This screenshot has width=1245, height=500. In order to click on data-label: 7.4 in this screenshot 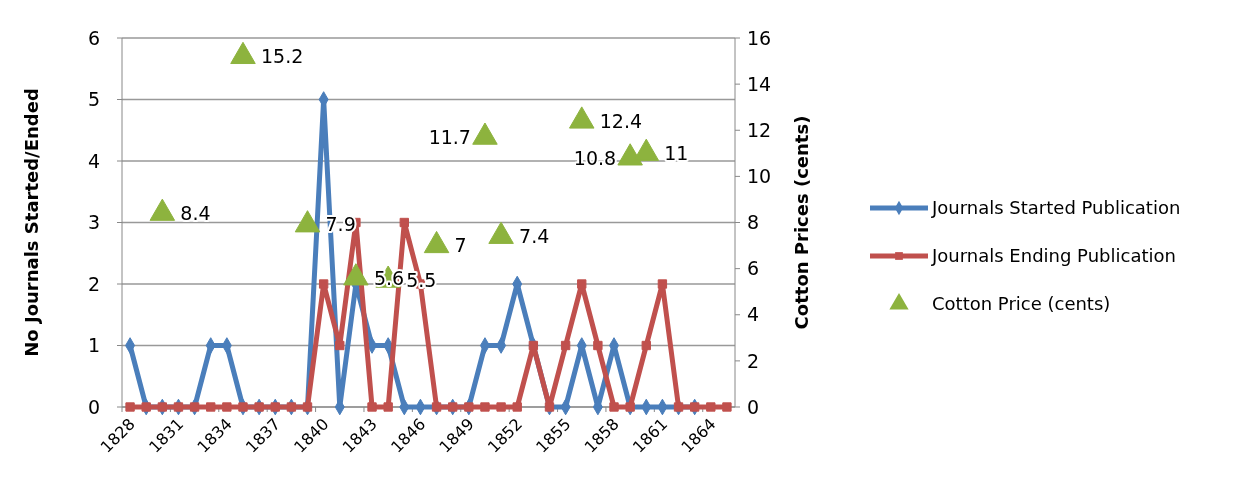, I will do `click(534, 235)`.